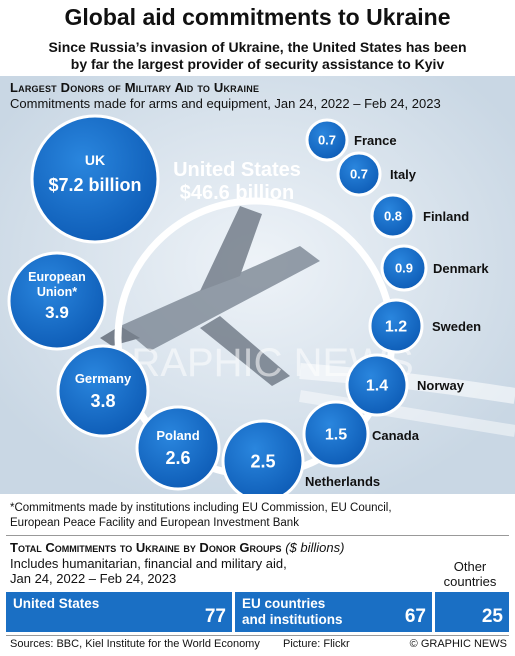 The width and height of the screenshot is (515, 656). I want to click on bubble-value-norway: 1.4, so click(377, 386).